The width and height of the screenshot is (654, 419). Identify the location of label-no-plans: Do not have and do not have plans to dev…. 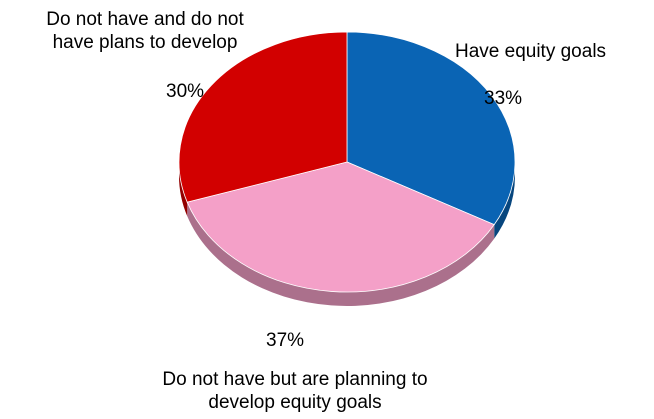
(145, 31).